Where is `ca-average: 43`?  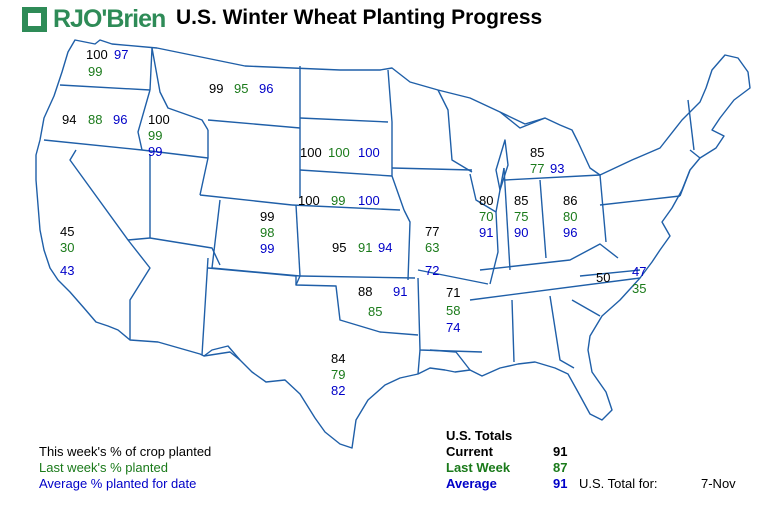 ca-average: 43 is located at coordinates (67, 270).